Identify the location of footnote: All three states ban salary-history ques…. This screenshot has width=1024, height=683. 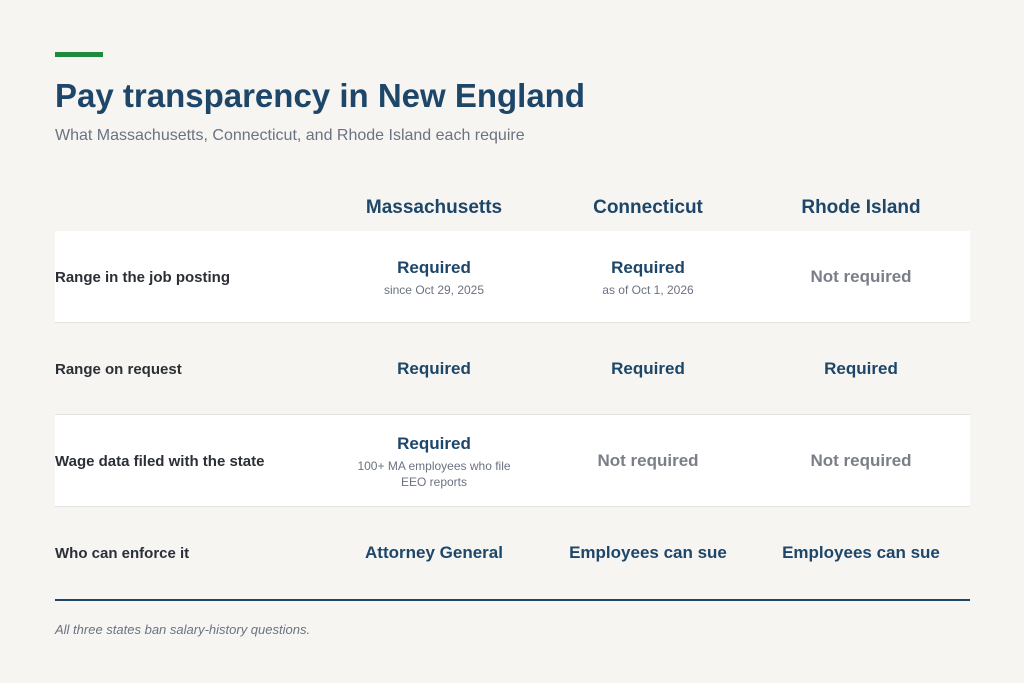
(183, 629).